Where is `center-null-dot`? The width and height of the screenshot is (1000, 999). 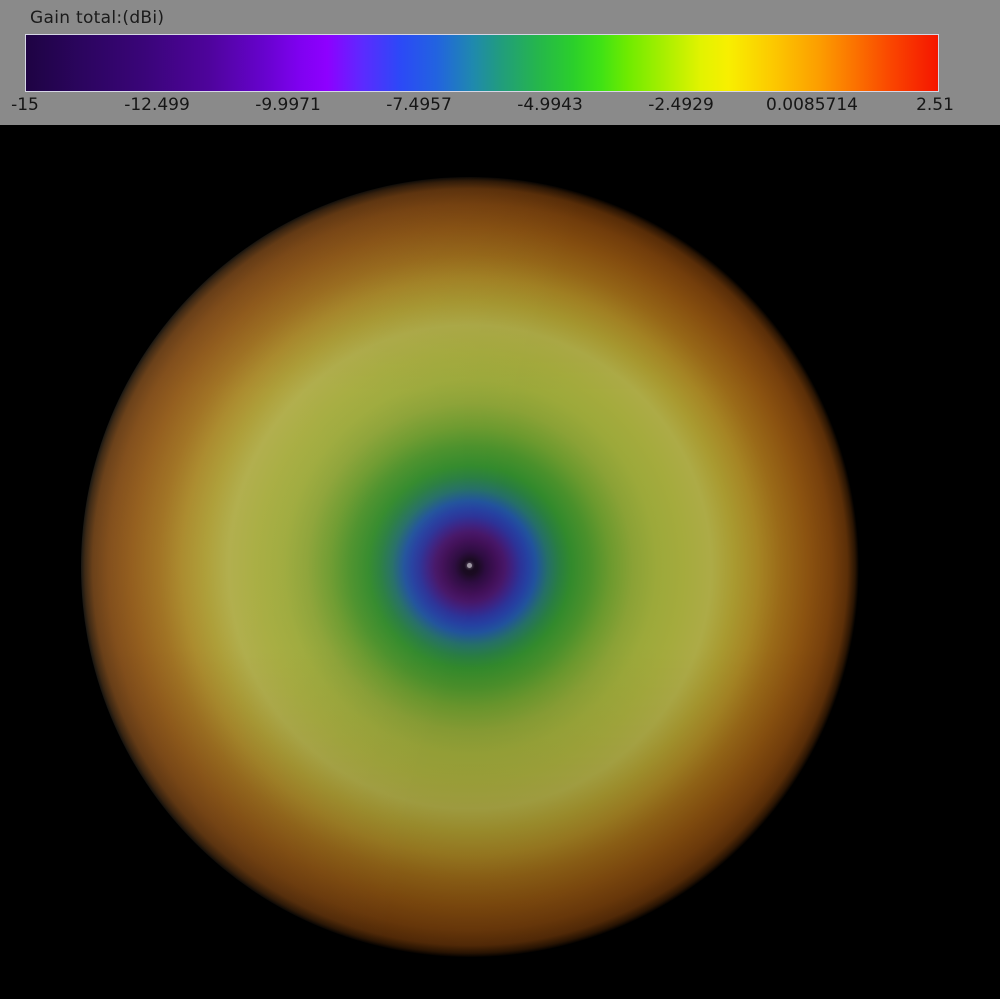
center-null-dot is located at coordinates (469, 565).